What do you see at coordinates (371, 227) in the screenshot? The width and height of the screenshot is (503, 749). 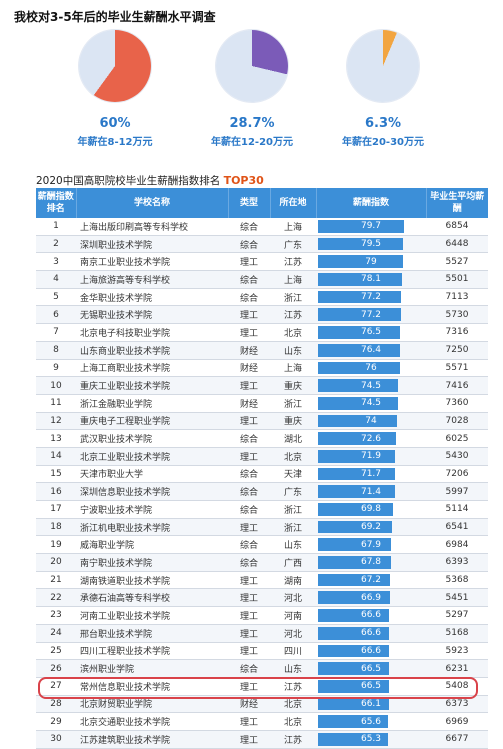 I see `index-cell: 79.7` at bounding box center [371, 227].